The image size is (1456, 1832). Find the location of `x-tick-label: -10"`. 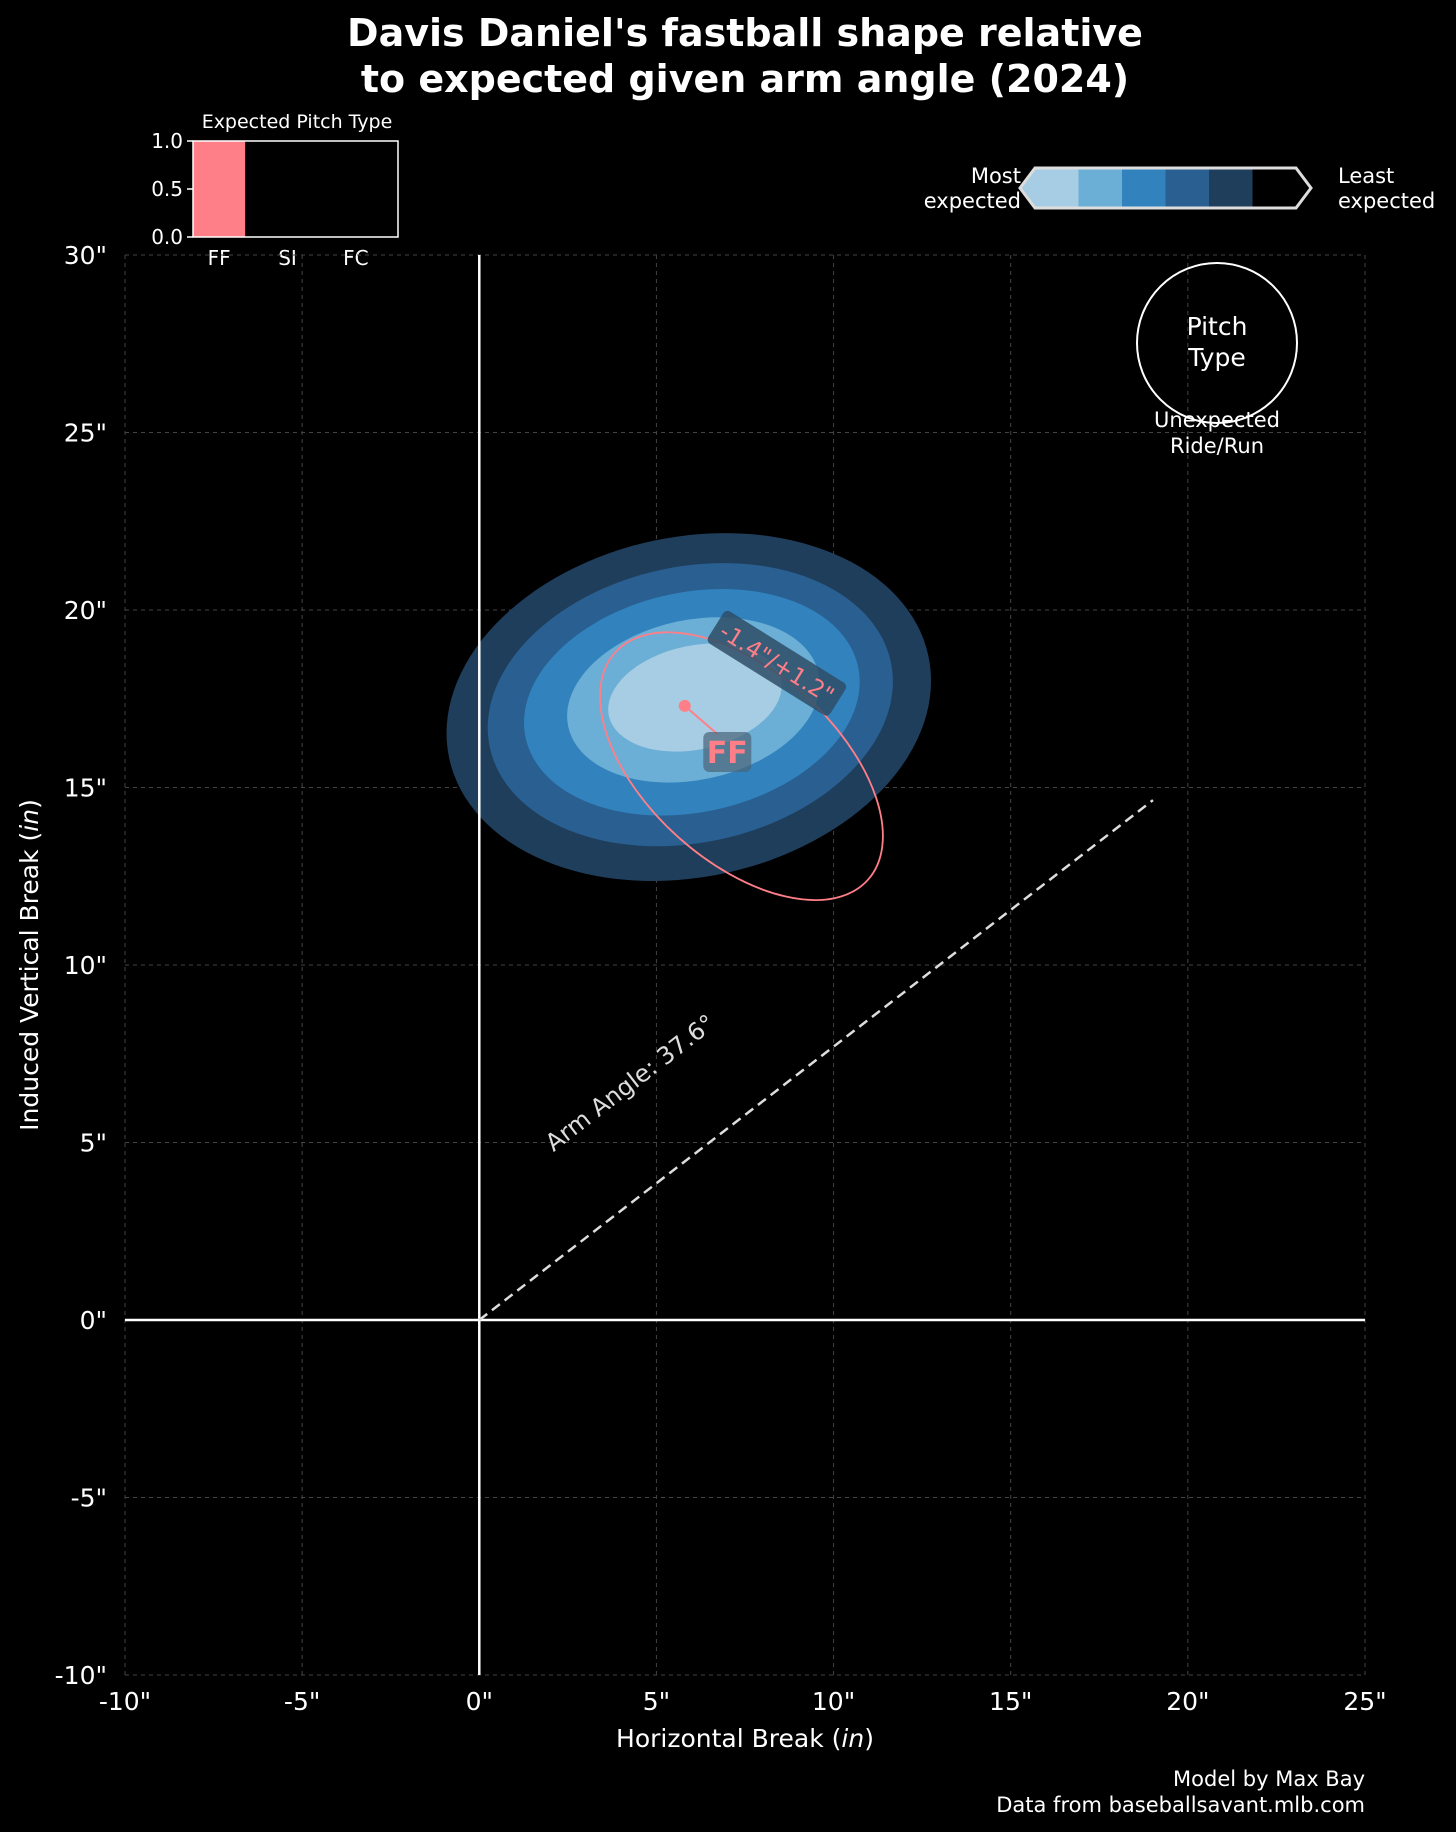

x-tick-label: -10" is located at coordinates (125, 1701).